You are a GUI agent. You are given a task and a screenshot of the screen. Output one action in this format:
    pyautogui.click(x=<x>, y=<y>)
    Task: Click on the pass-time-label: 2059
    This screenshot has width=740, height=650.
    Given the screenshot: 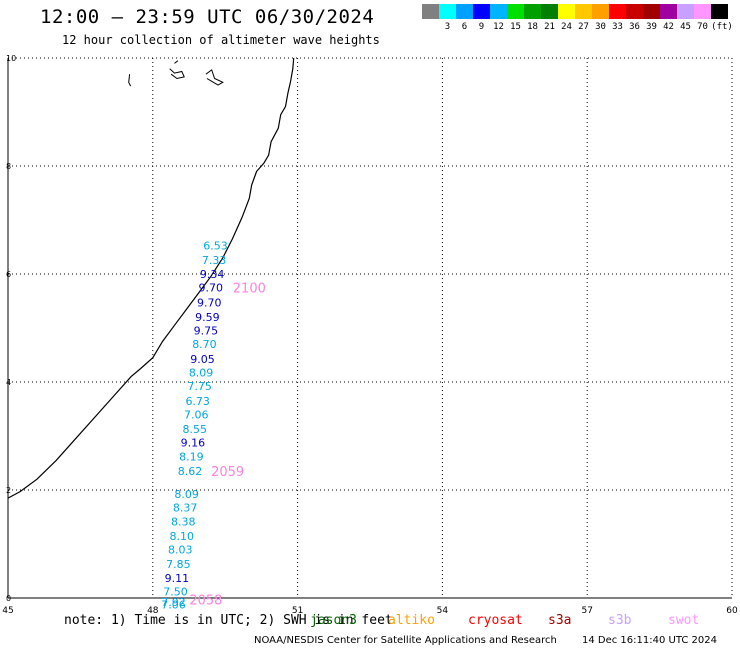 What is the action you would take?
    pyautogui.click(x=227, y=472)
    